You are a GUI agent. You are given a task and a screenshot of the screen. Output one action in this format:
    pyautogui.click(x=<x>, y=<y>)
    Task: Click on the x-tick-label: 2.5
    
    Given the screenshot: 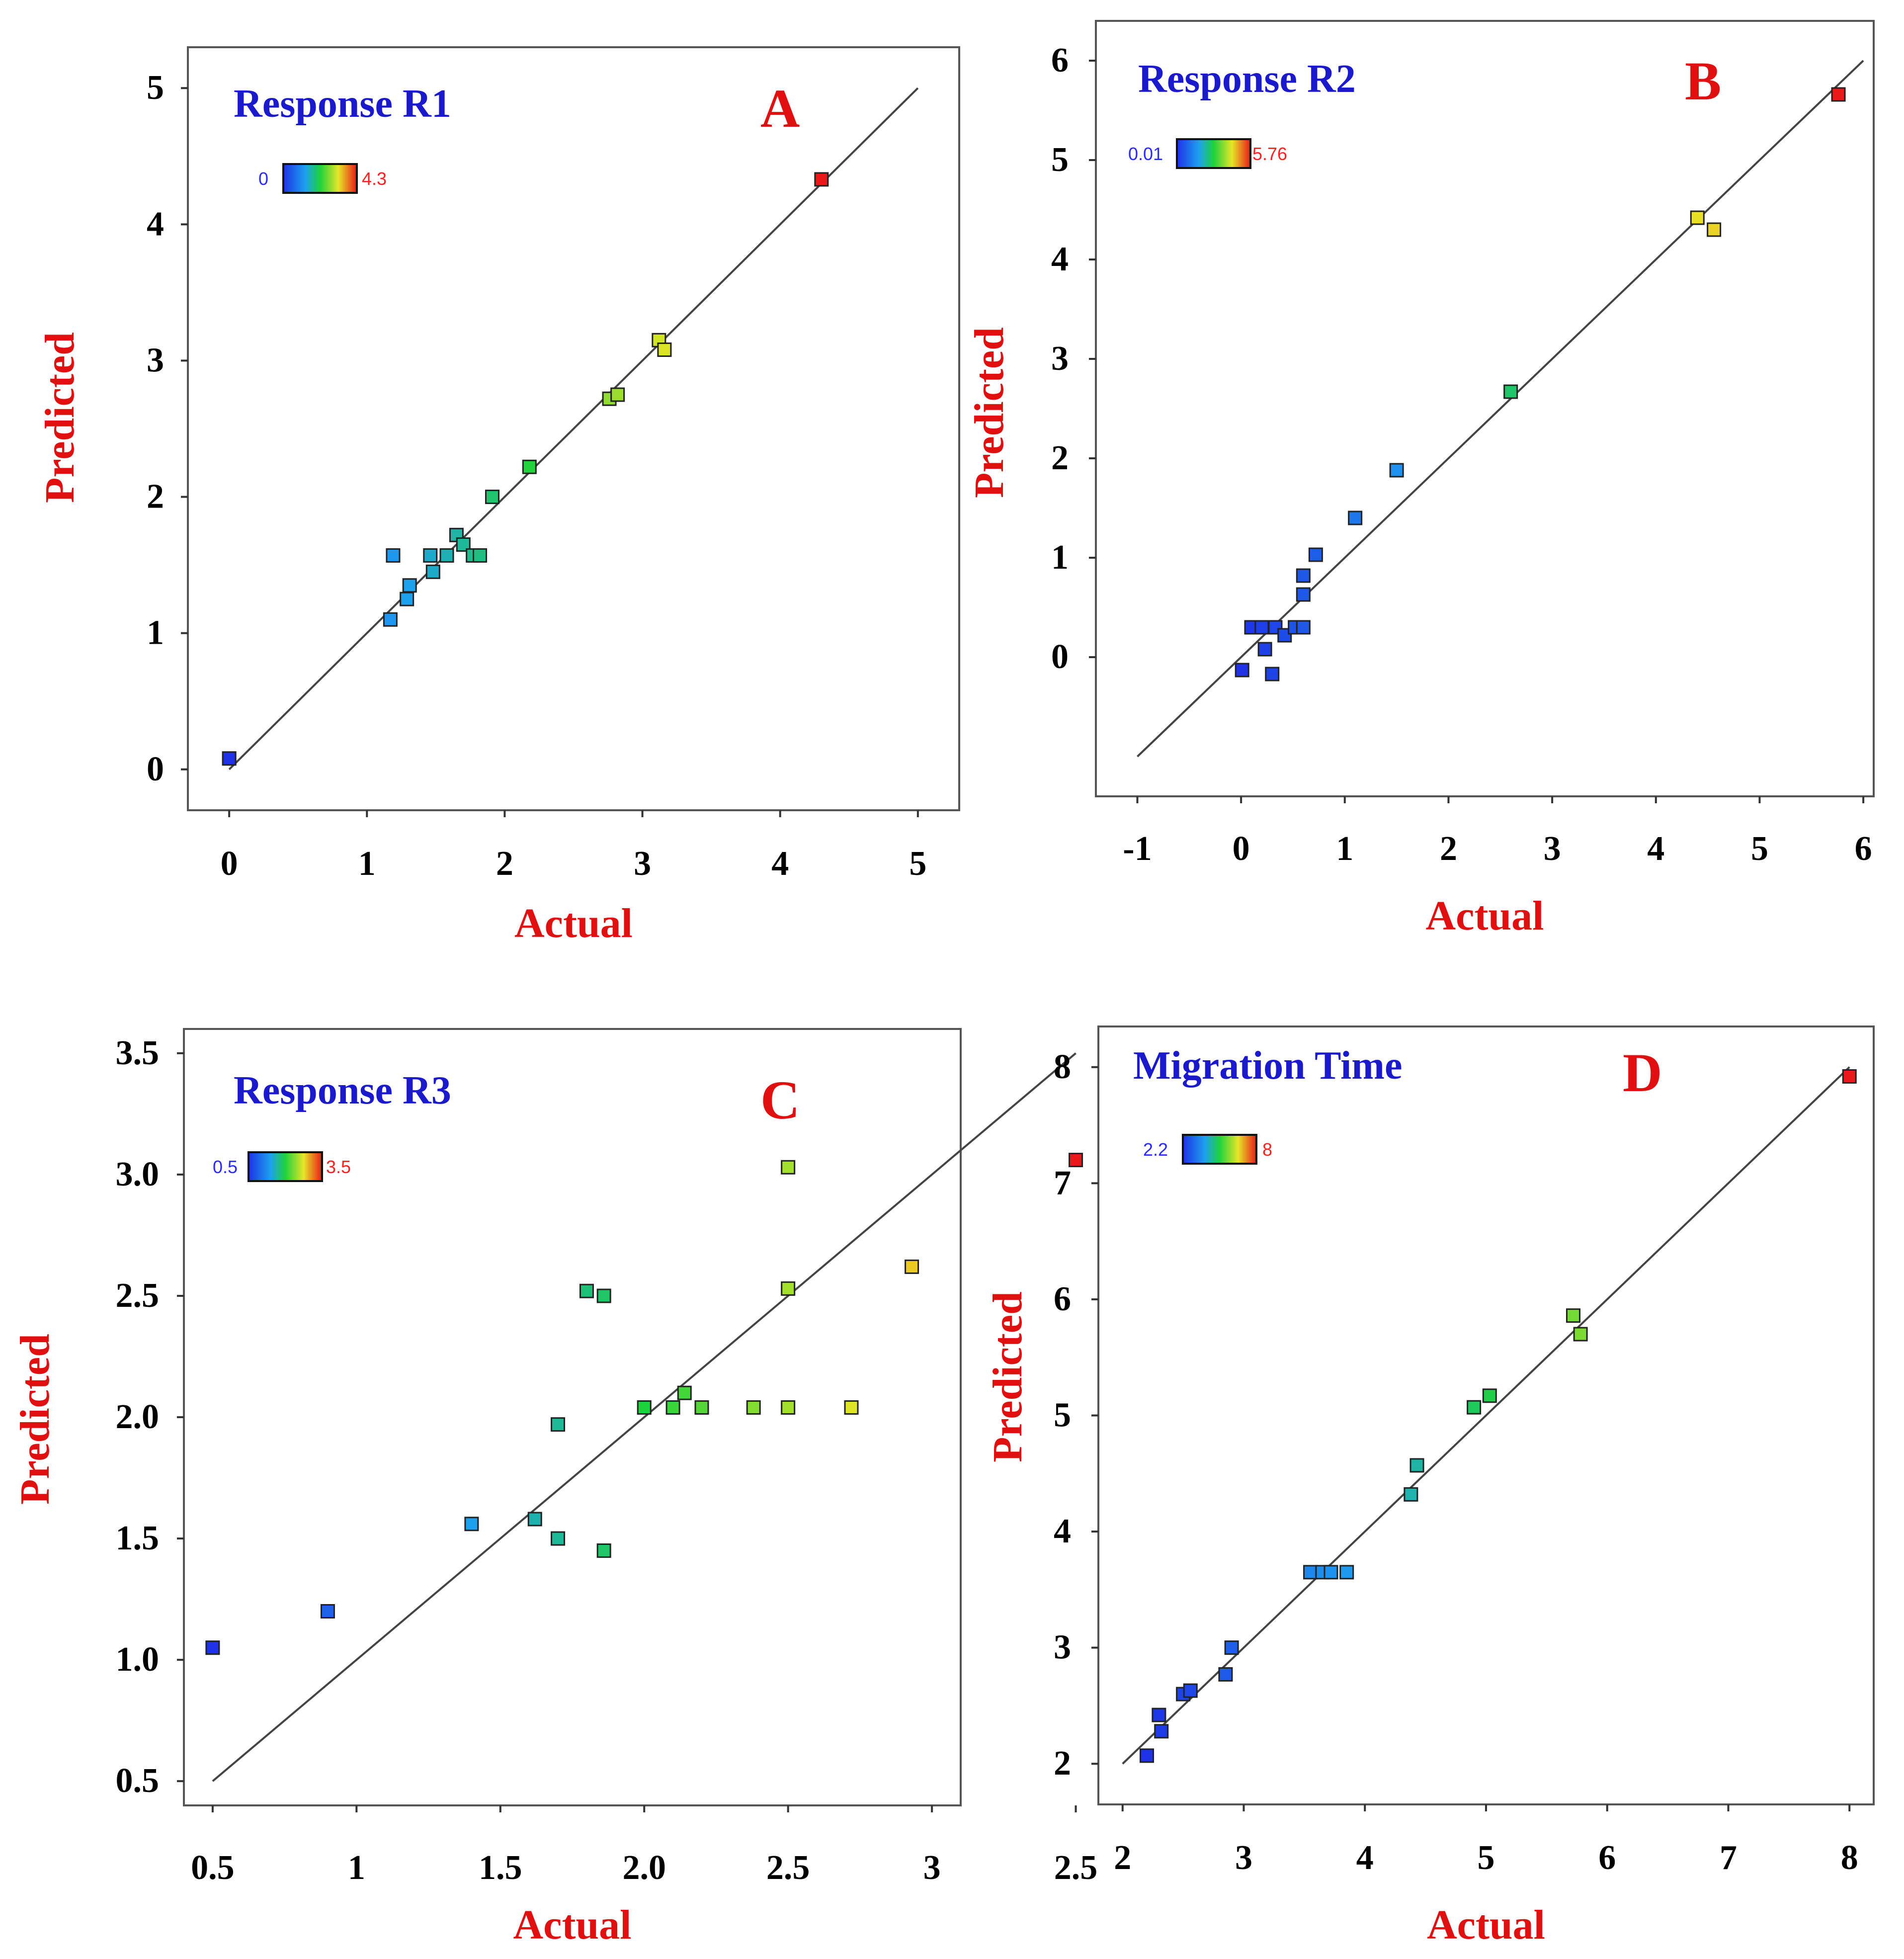 What is the action you would take?
    pyautogui.click(x=788, y=1868)
    